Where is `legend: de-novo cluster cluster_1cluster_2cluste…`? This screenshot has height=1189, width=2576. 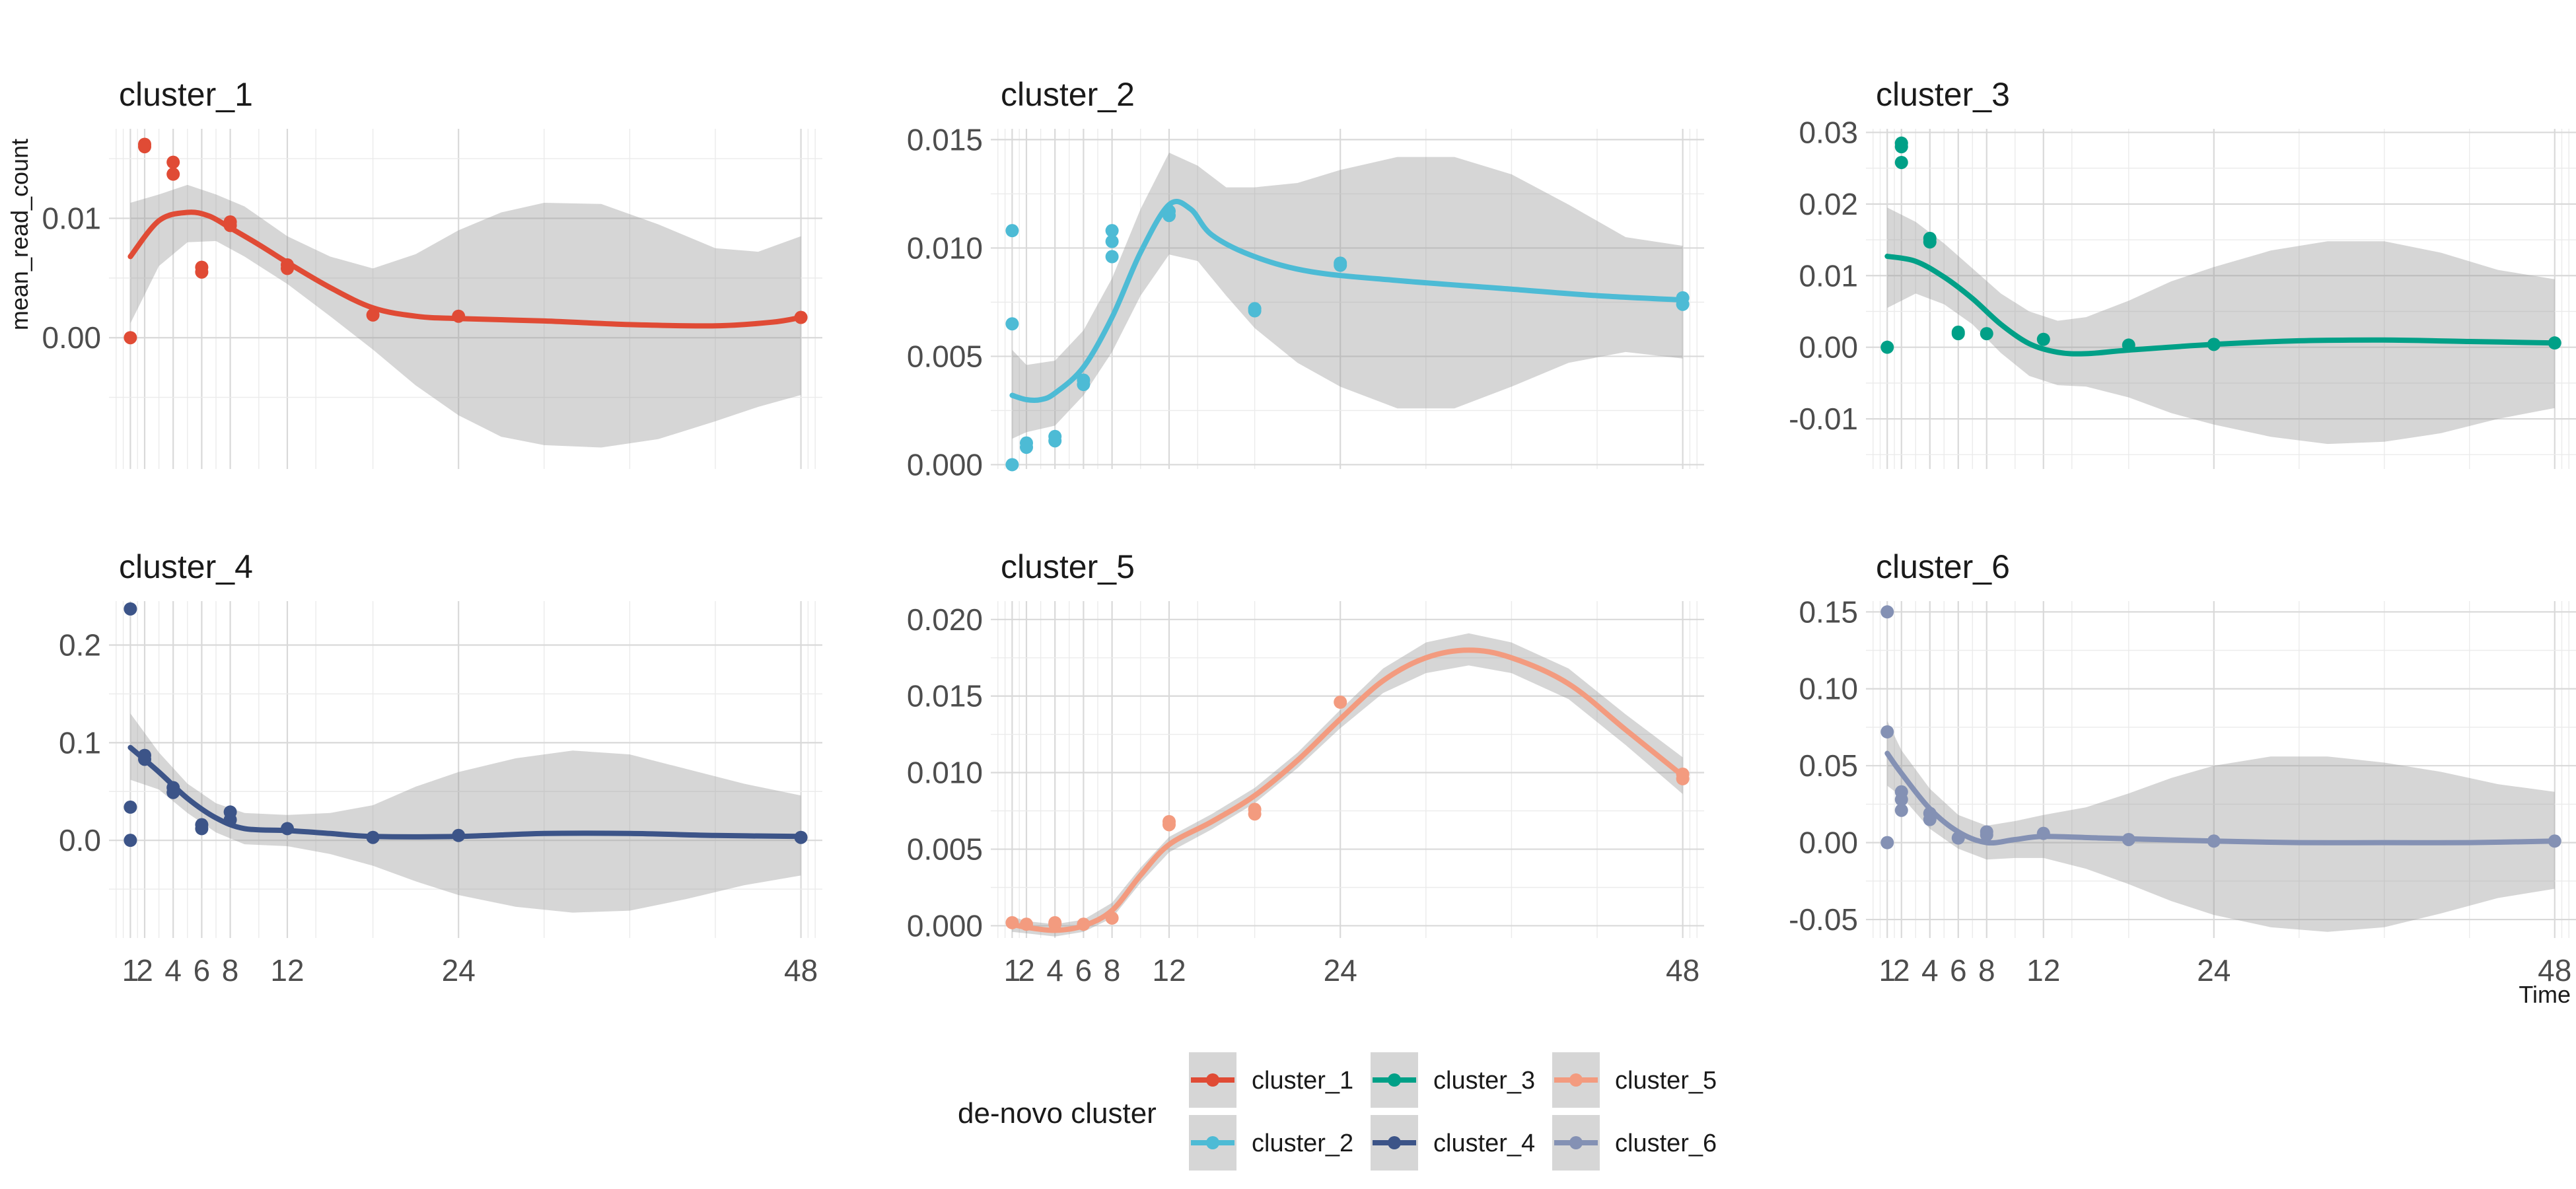 legend: de-novo cluster cluster_1cluster_2cluste… is located at coordinates (1337, 1111).